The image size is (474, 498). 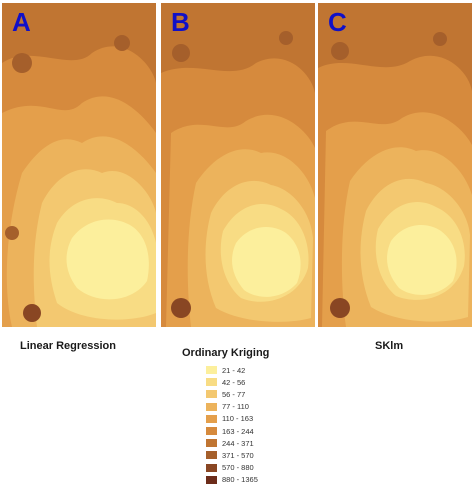 I want to click on legend-label: 244 - 371, so click(x=238, y=443).